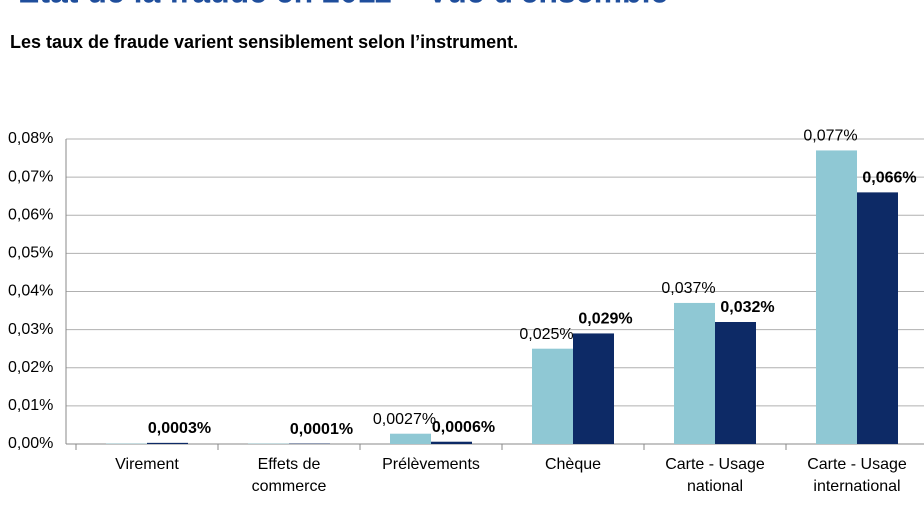 This screenshot has height=520, width=924. I want to click on y-tick-label: 0,04%, so click(30, 291).